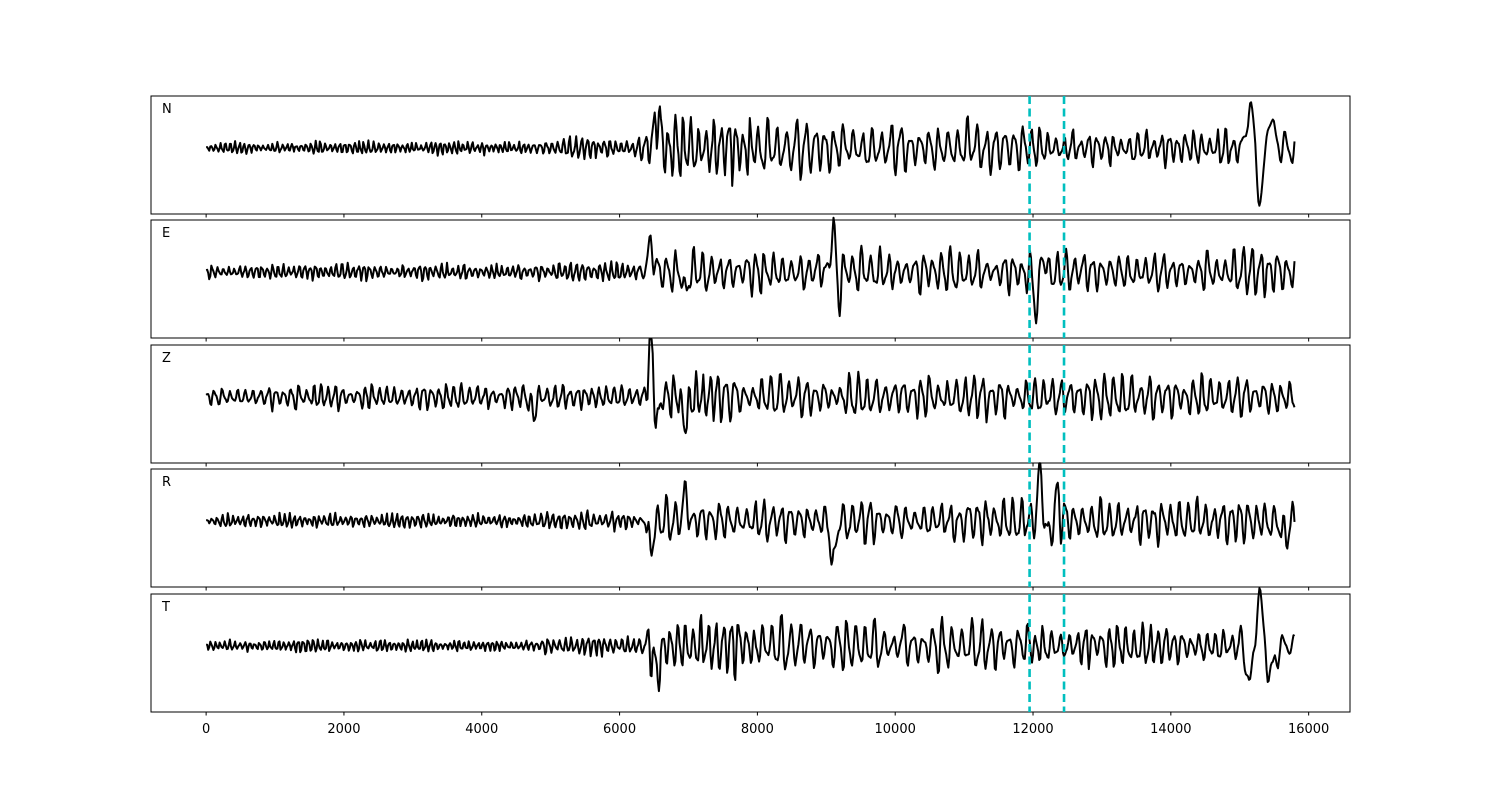  Describe the element at coordinates (1308, 729) in the screenshot. I see `x-tick-label: 16000` at that location.